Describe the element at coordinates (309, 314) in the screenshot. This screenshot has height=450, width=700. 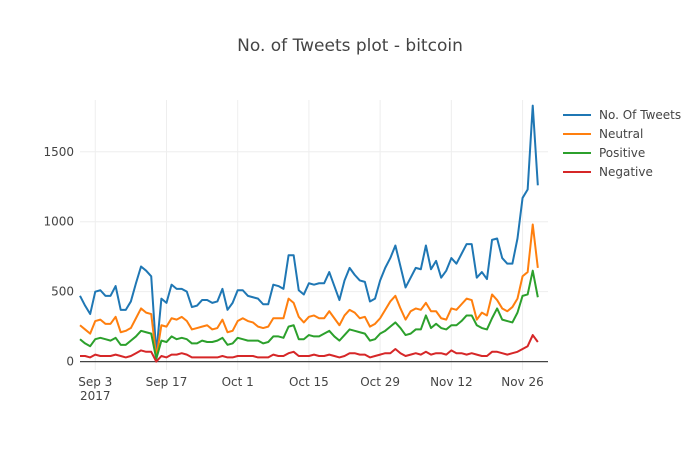
I see `series-line-positive` at that location.